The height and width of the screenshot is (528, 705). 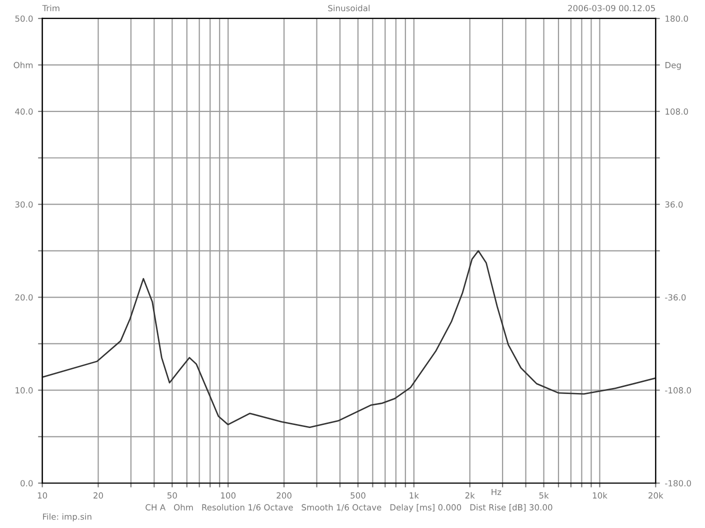 I want to click on y-tick-label: Ohm, so click(x=23, y=65).